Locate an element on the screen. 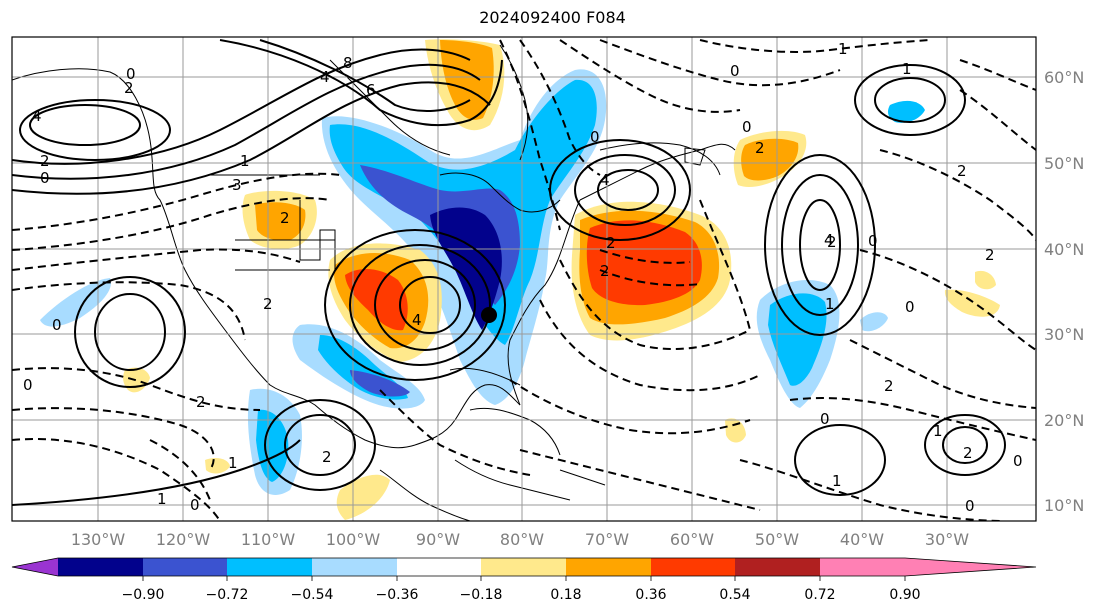 The width and height of the screenshot is (1105, 615). map-title: 2024092400 F084 is located at coordinates (552, 17).